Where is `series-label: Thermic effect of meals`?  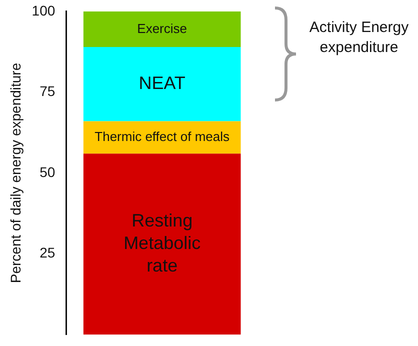
series-label: Thermic effect of meals is located at coordinates (162, 136).